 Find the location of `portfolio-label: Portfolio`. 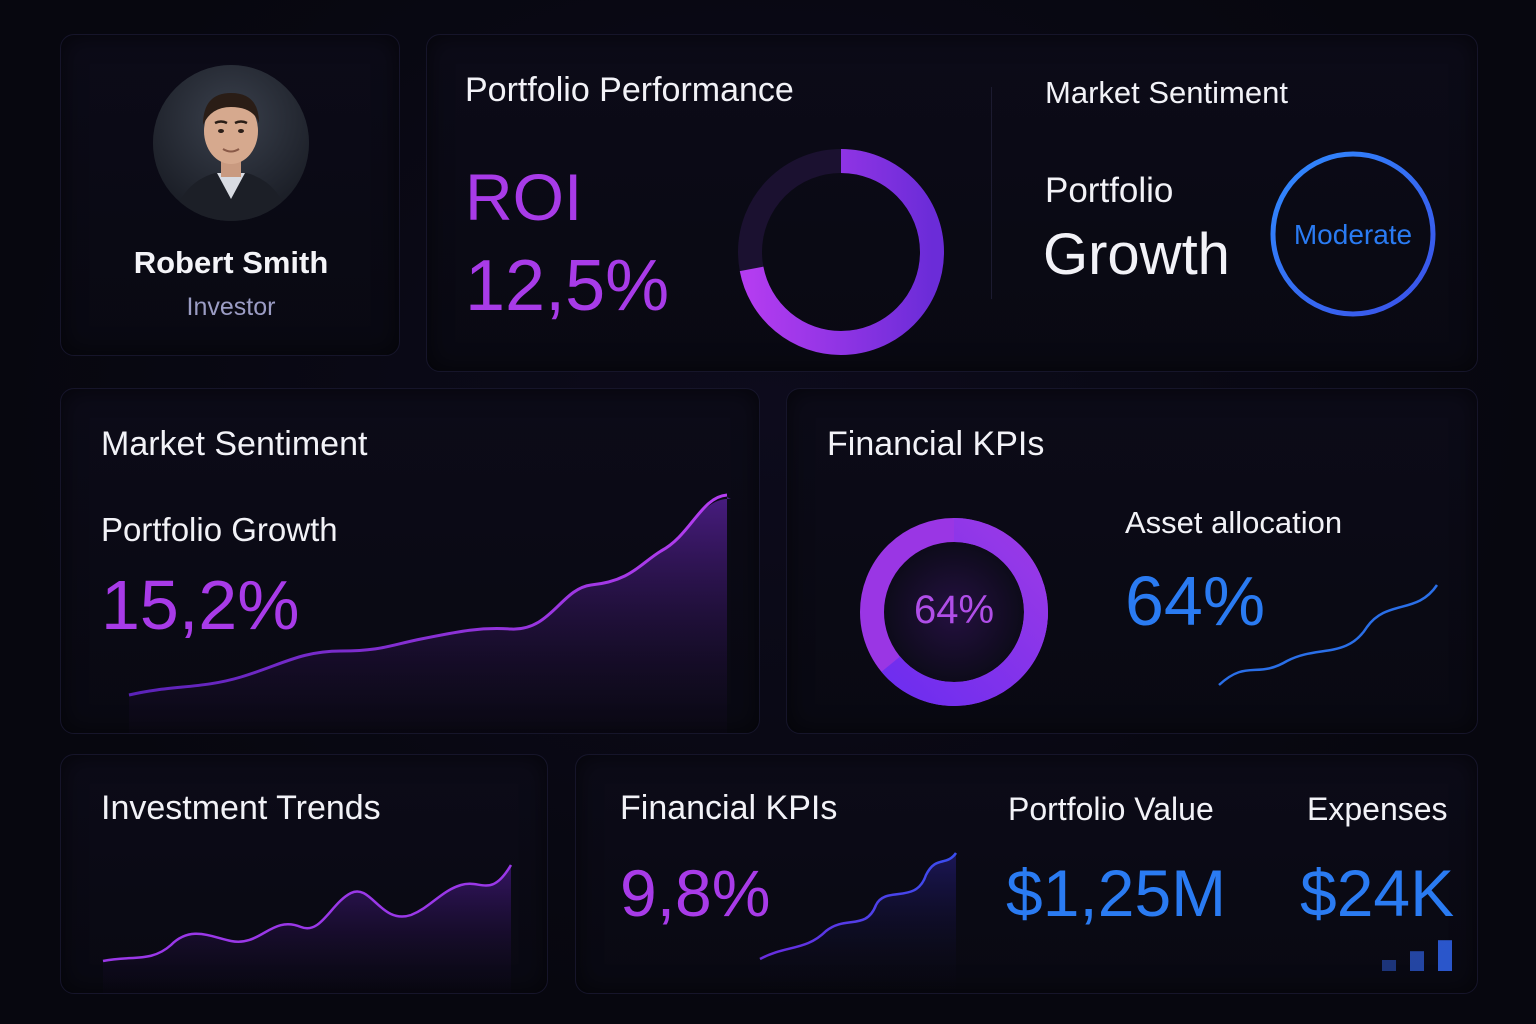

portfolio-label: Portfolio is located at coordinates (1109, 190).